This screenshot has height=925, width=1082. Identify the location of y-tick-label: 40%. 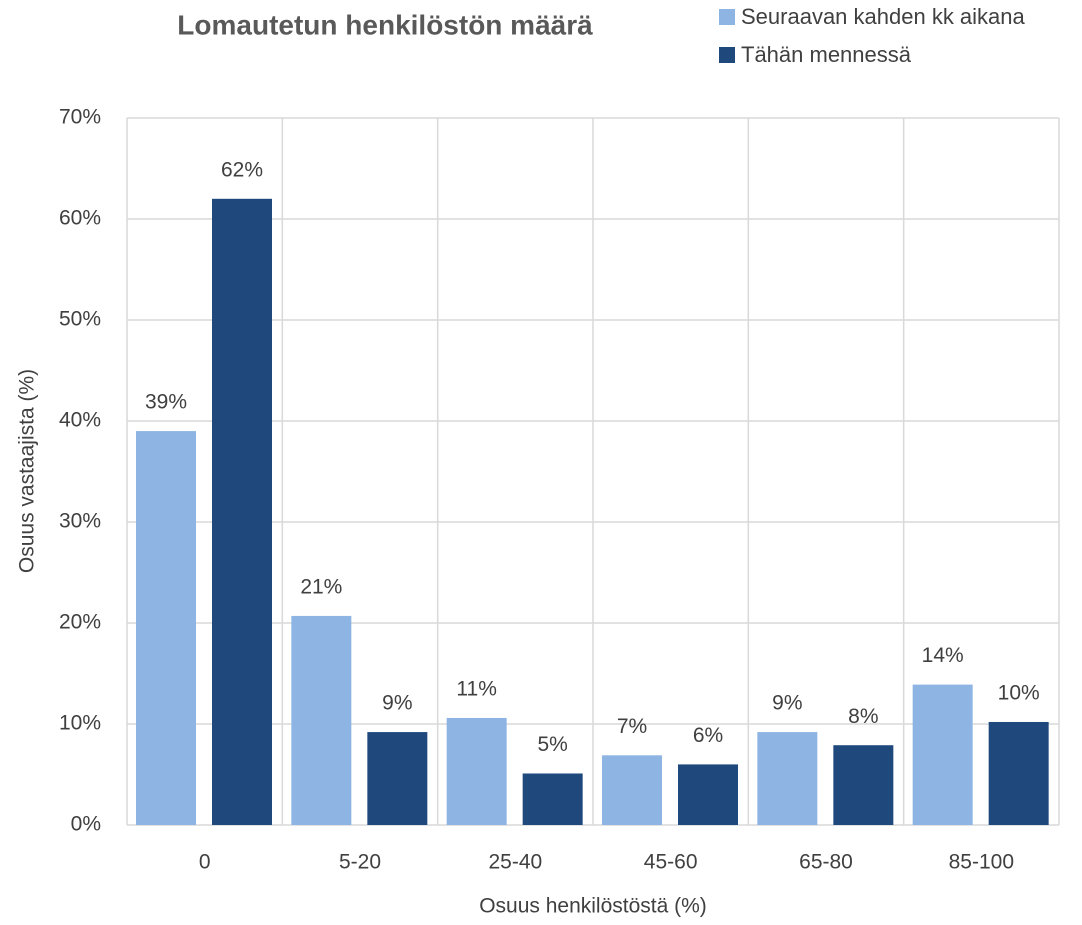
(80, 420).